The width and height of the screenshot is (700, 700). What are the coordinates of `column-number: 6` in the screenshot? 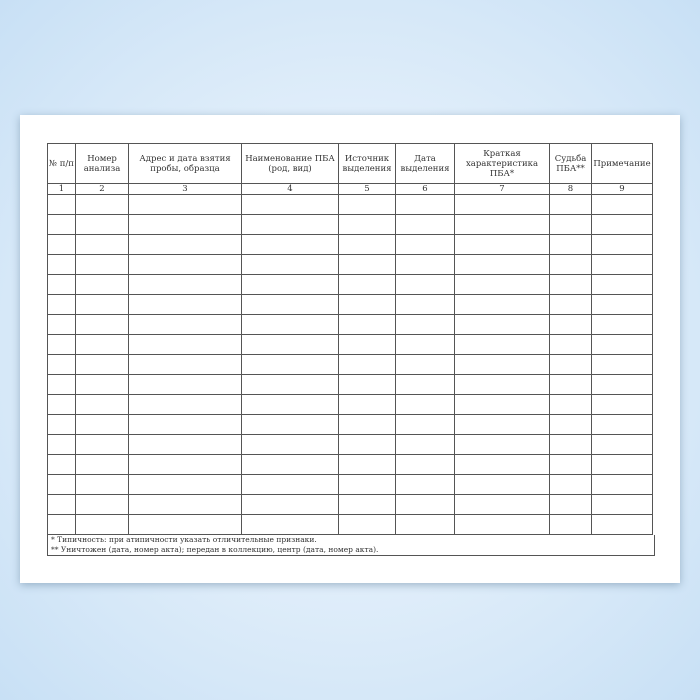 It's located at (425, 189).